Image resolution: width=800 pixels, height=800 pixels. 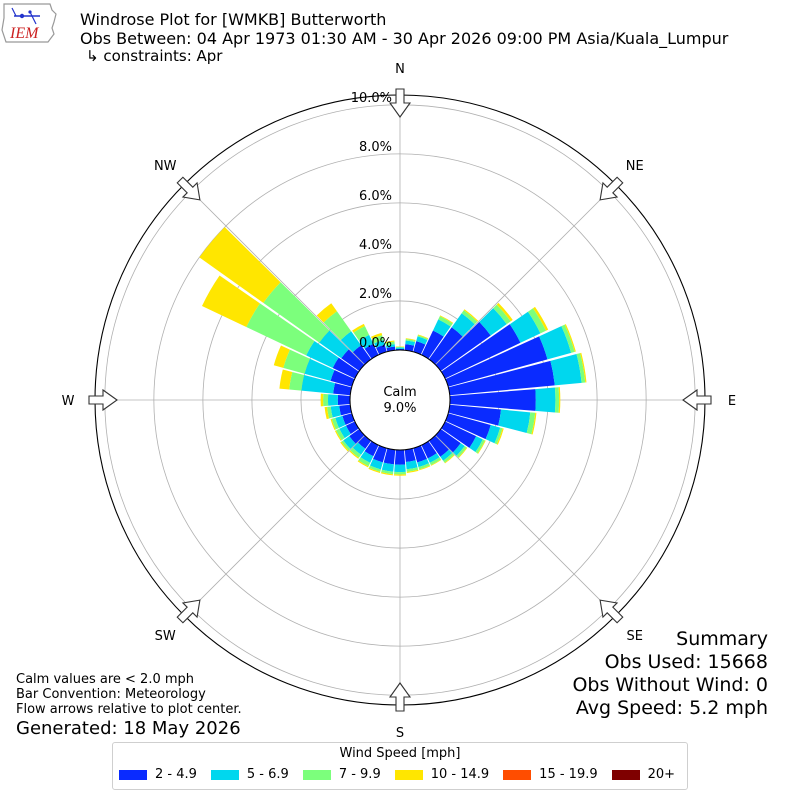 I want to click on wedge-120-bin1, so click(x=476, y=444).